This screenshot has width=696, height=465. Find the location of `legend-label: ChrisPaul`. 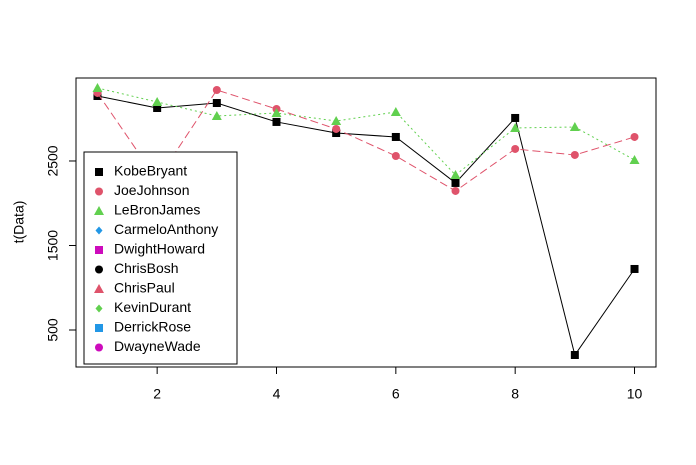

legend-label: ChrisPaul is located at coordinates (144, 288).